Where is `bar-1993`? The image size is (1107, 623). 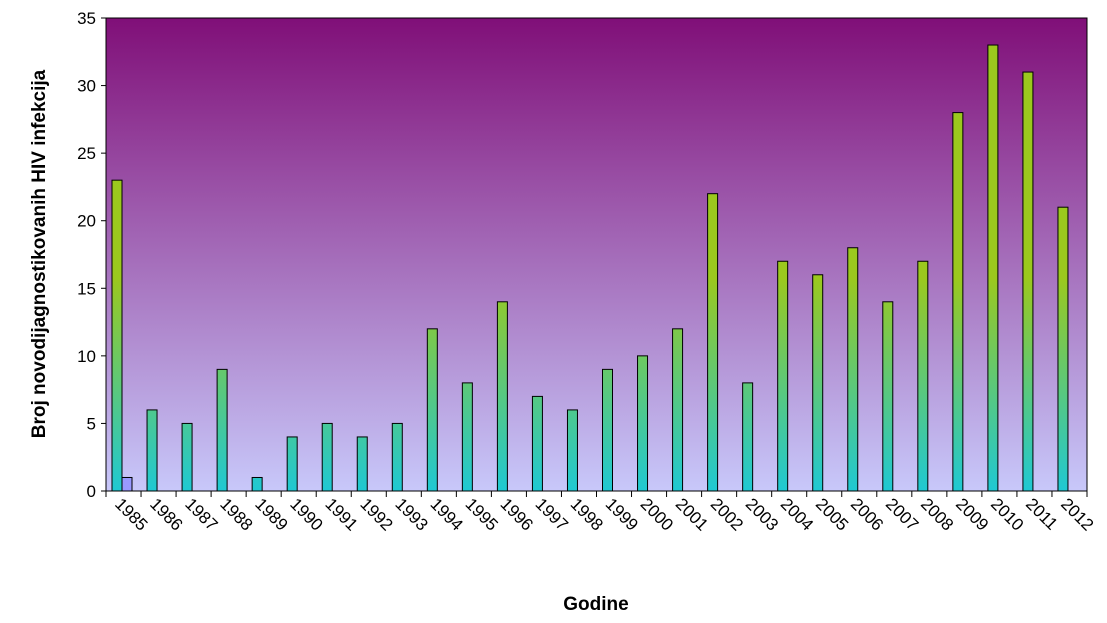
bar-1993 is located at coordinates (397, 457).